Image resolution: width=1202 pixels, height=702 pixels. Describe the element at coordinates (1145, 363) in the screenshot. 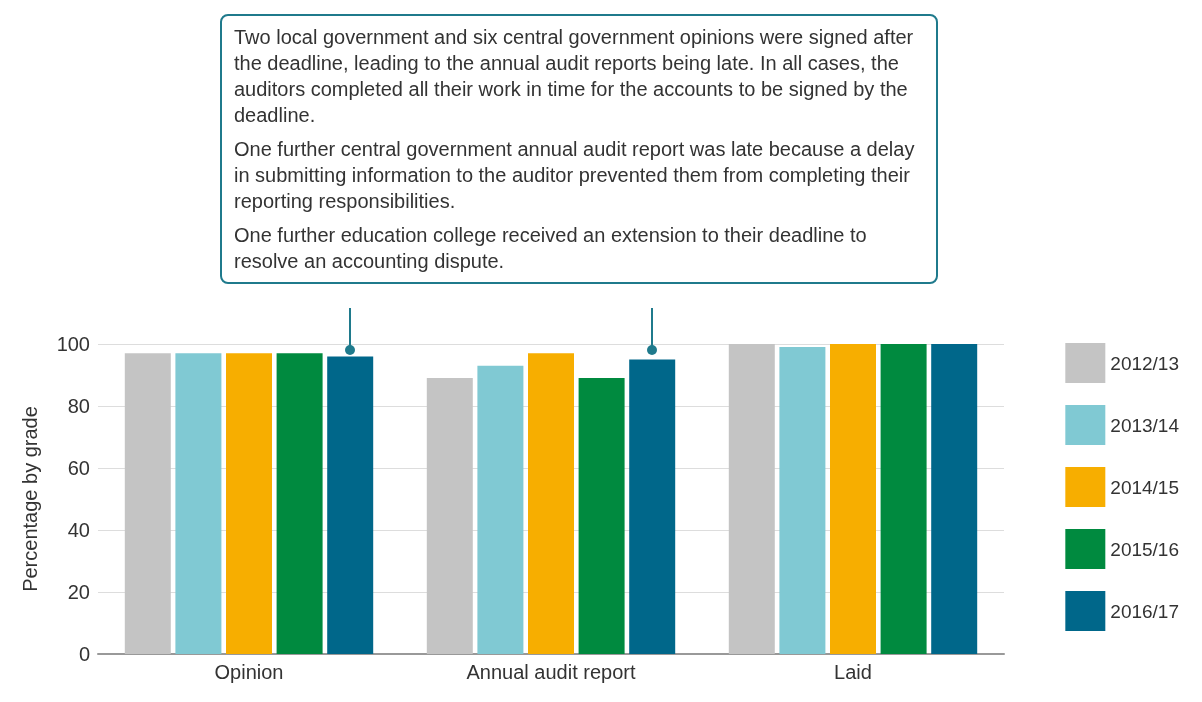

I see `legend-label: 2012/13` at that location.